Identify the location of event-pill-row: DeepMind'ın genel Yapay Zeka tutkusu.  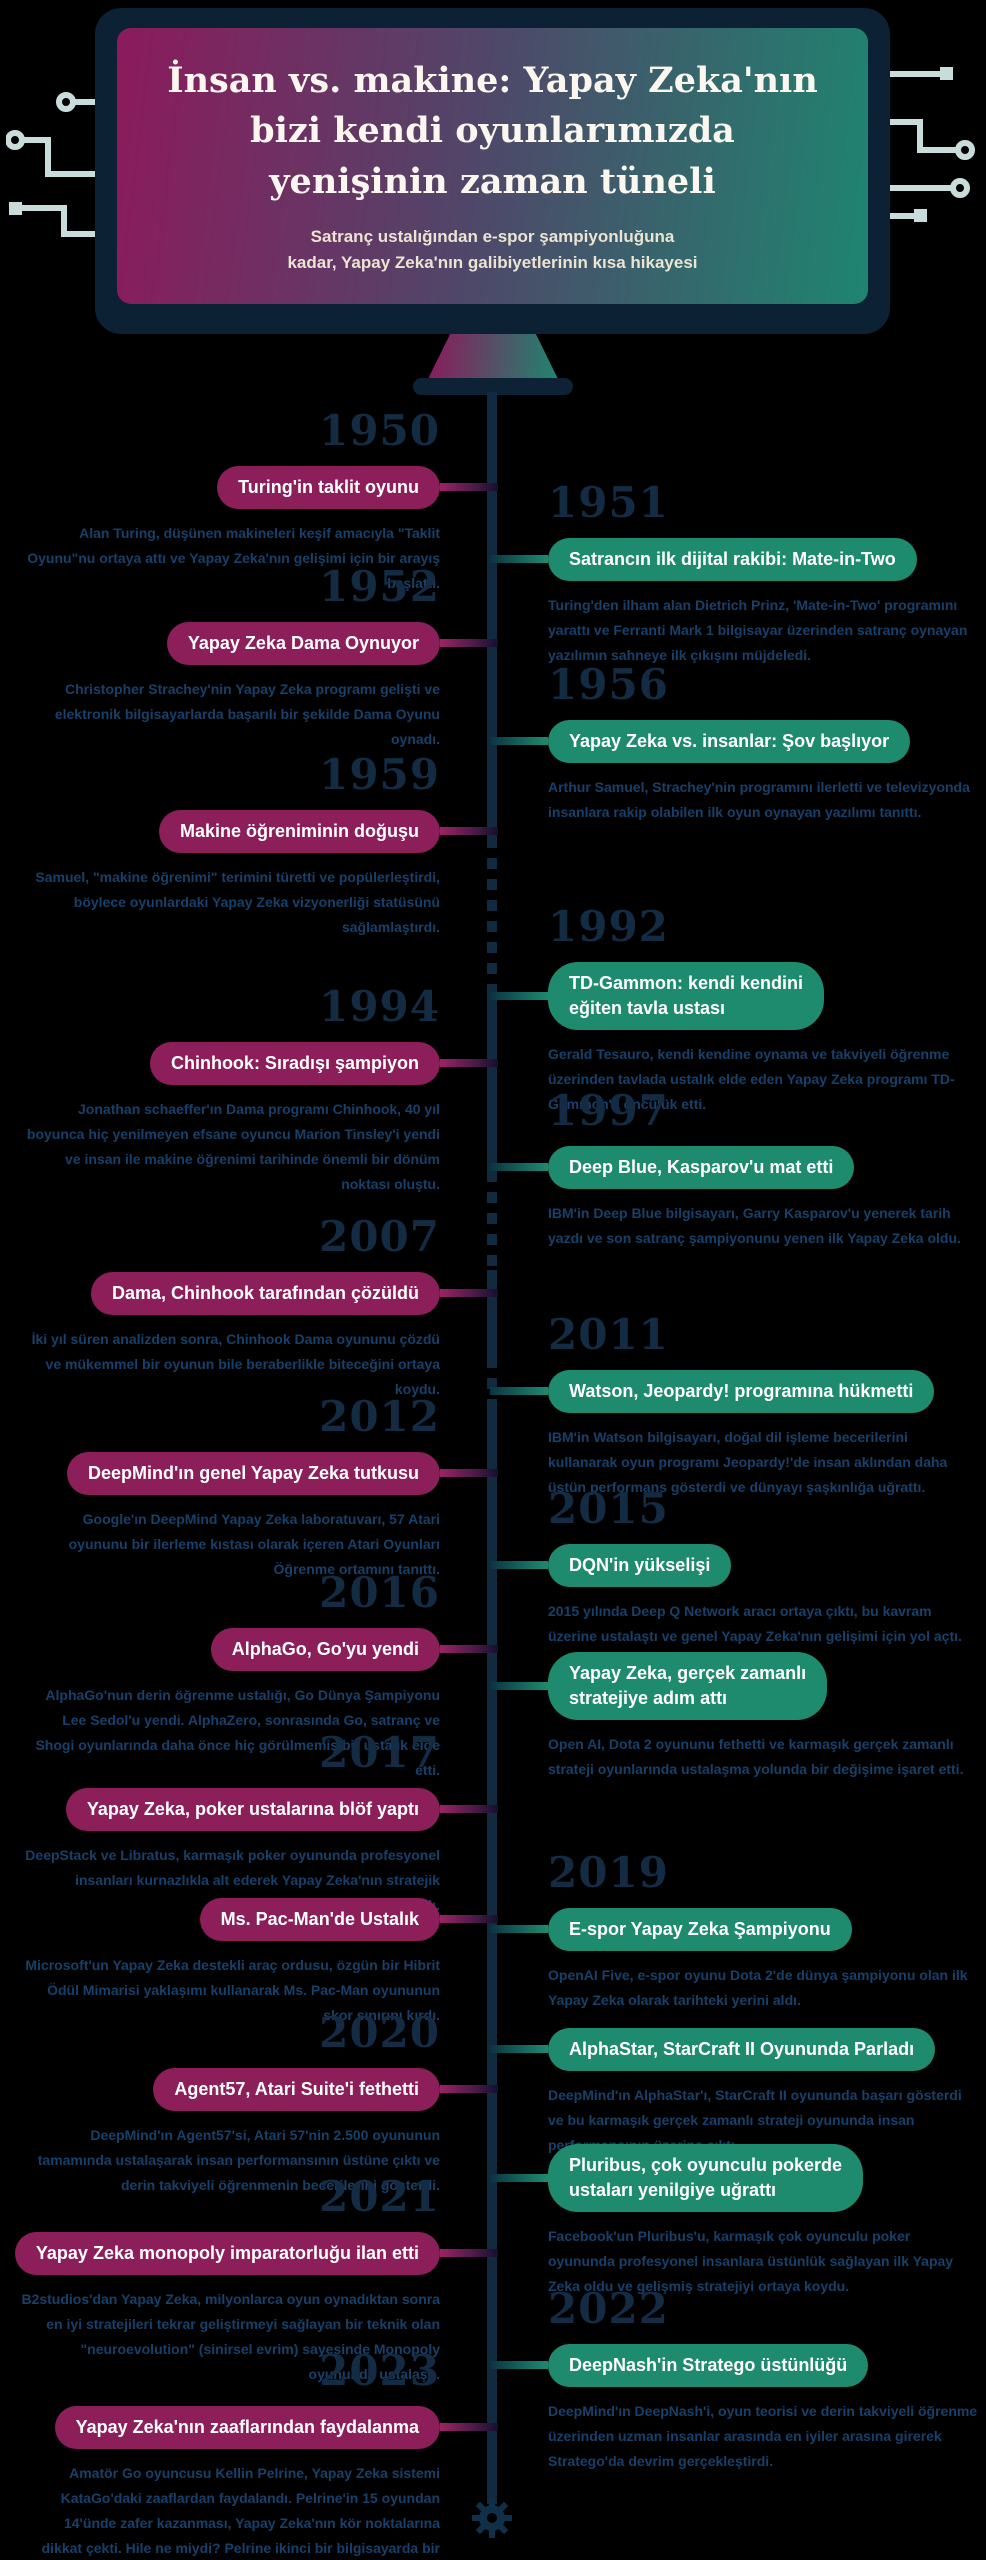
(259, 1473).